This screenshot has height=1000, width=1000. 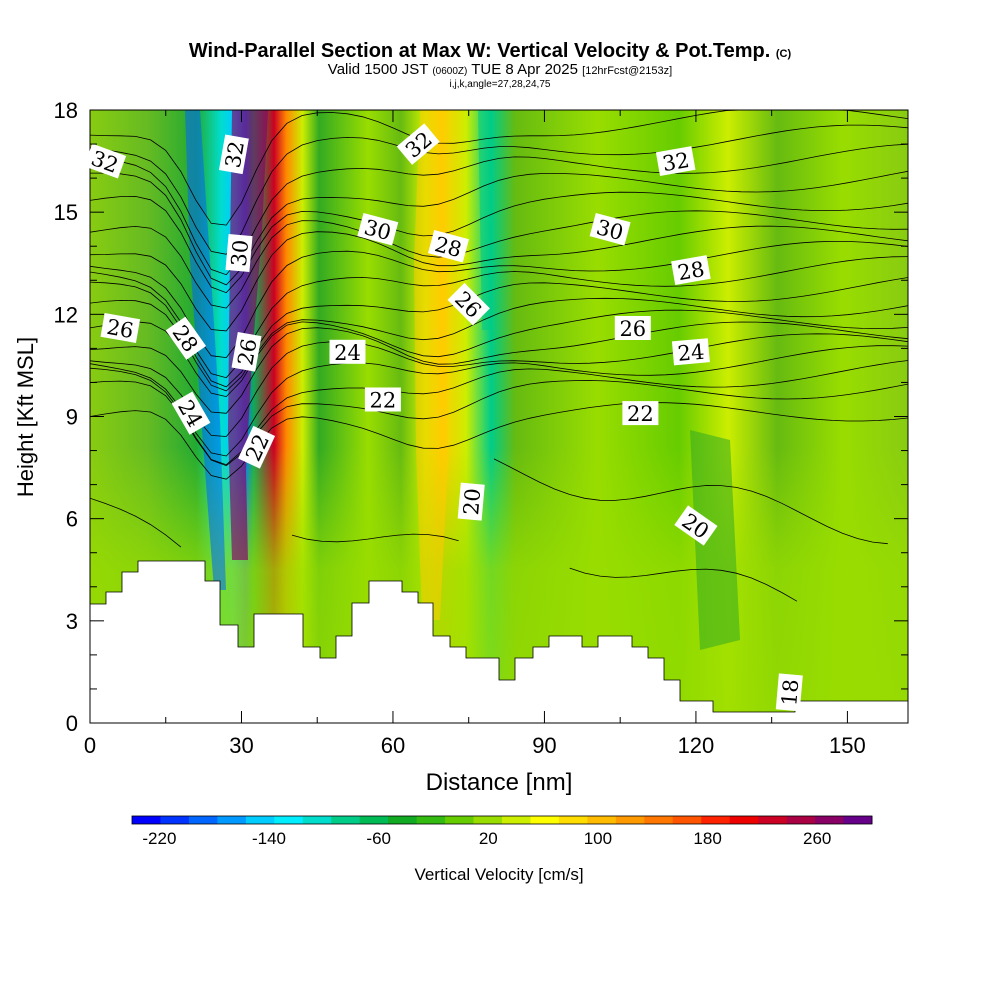 I want to click on contour-label-text: 30, so click(x=240, y=253).